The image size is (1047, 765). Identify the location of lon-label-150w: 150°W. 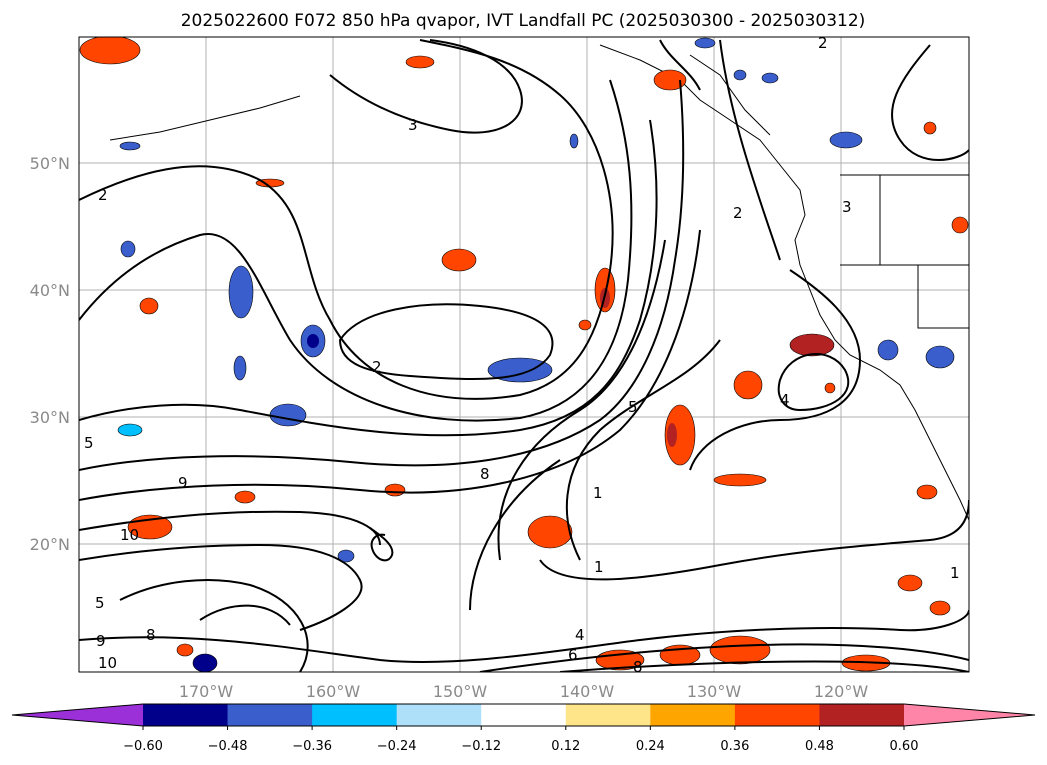
(460, 691).